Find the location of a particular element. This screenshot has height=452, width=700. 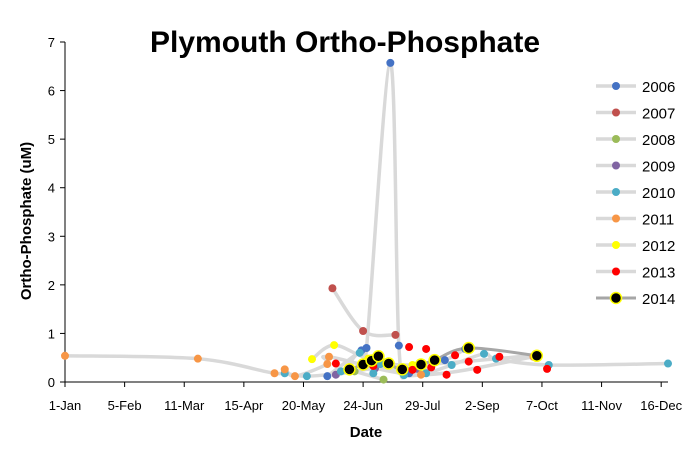

data-point-2008 is located at coordinates (383, 379).